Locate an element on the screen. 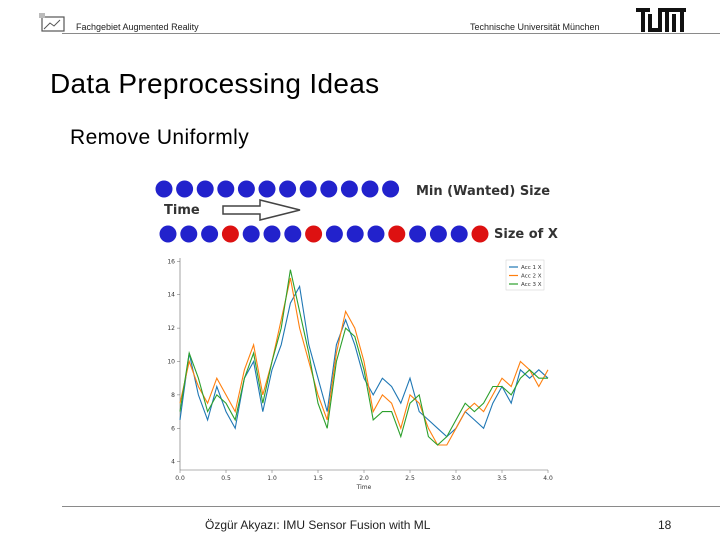  chart-legend: Acc 1 X Acc 2 X Acc 3 X is located at coordinates (525, 275).